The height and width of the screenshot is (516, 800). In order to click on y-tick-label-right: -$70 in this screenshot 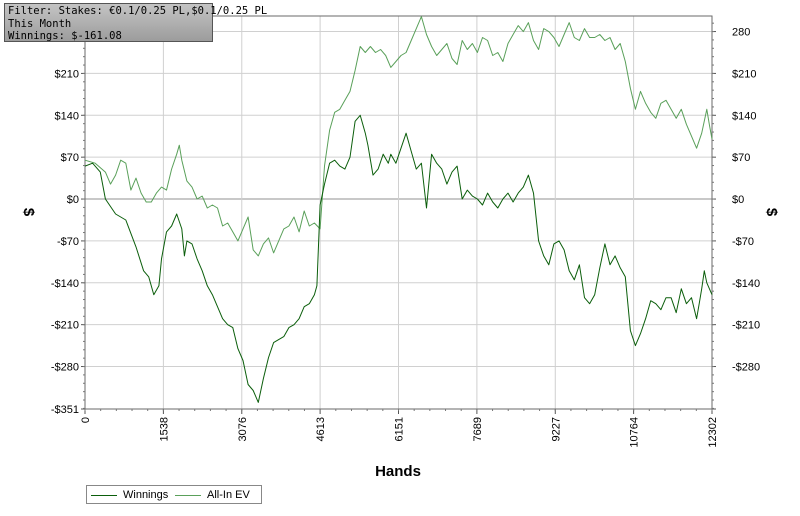, I will do `click(743, 242)`.